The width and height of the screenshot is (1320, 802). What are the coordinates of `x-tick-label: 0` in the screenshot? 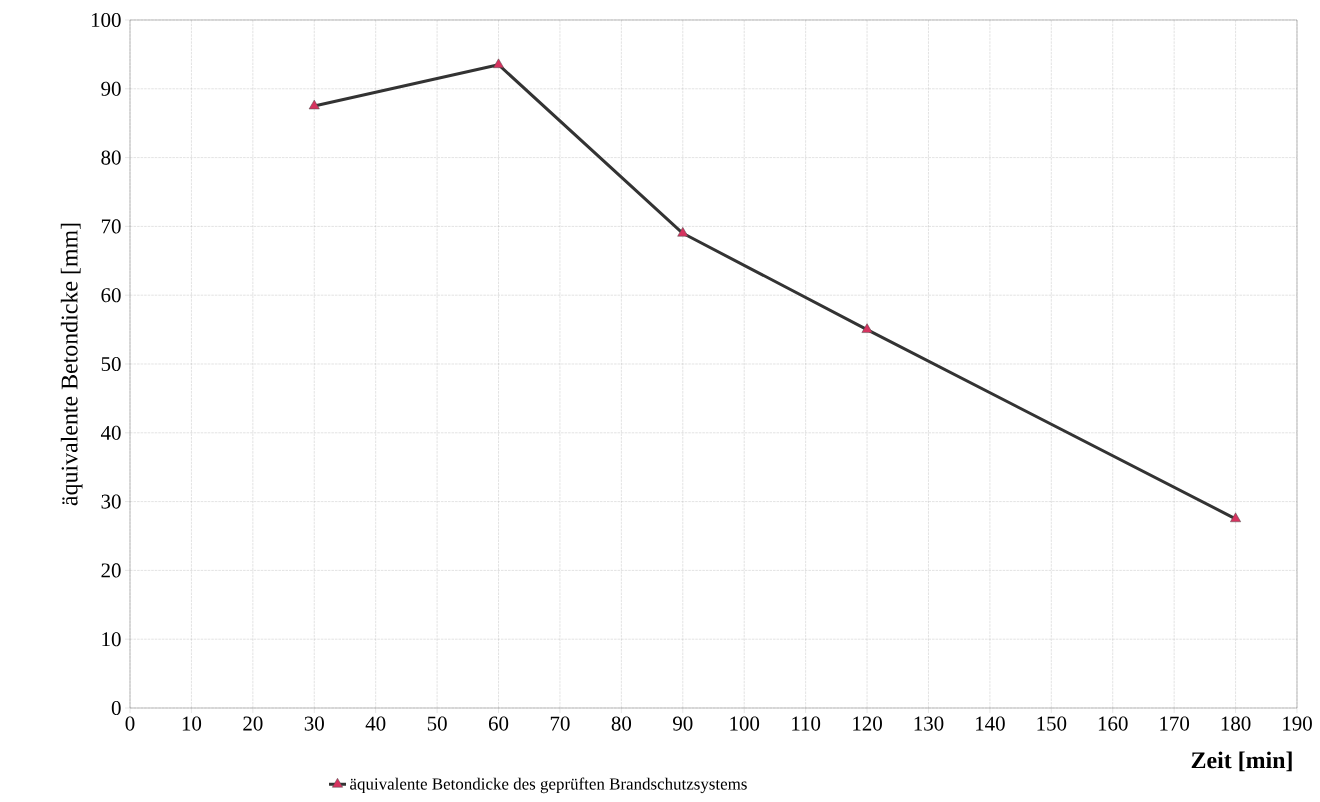 It's located at (130, 723).